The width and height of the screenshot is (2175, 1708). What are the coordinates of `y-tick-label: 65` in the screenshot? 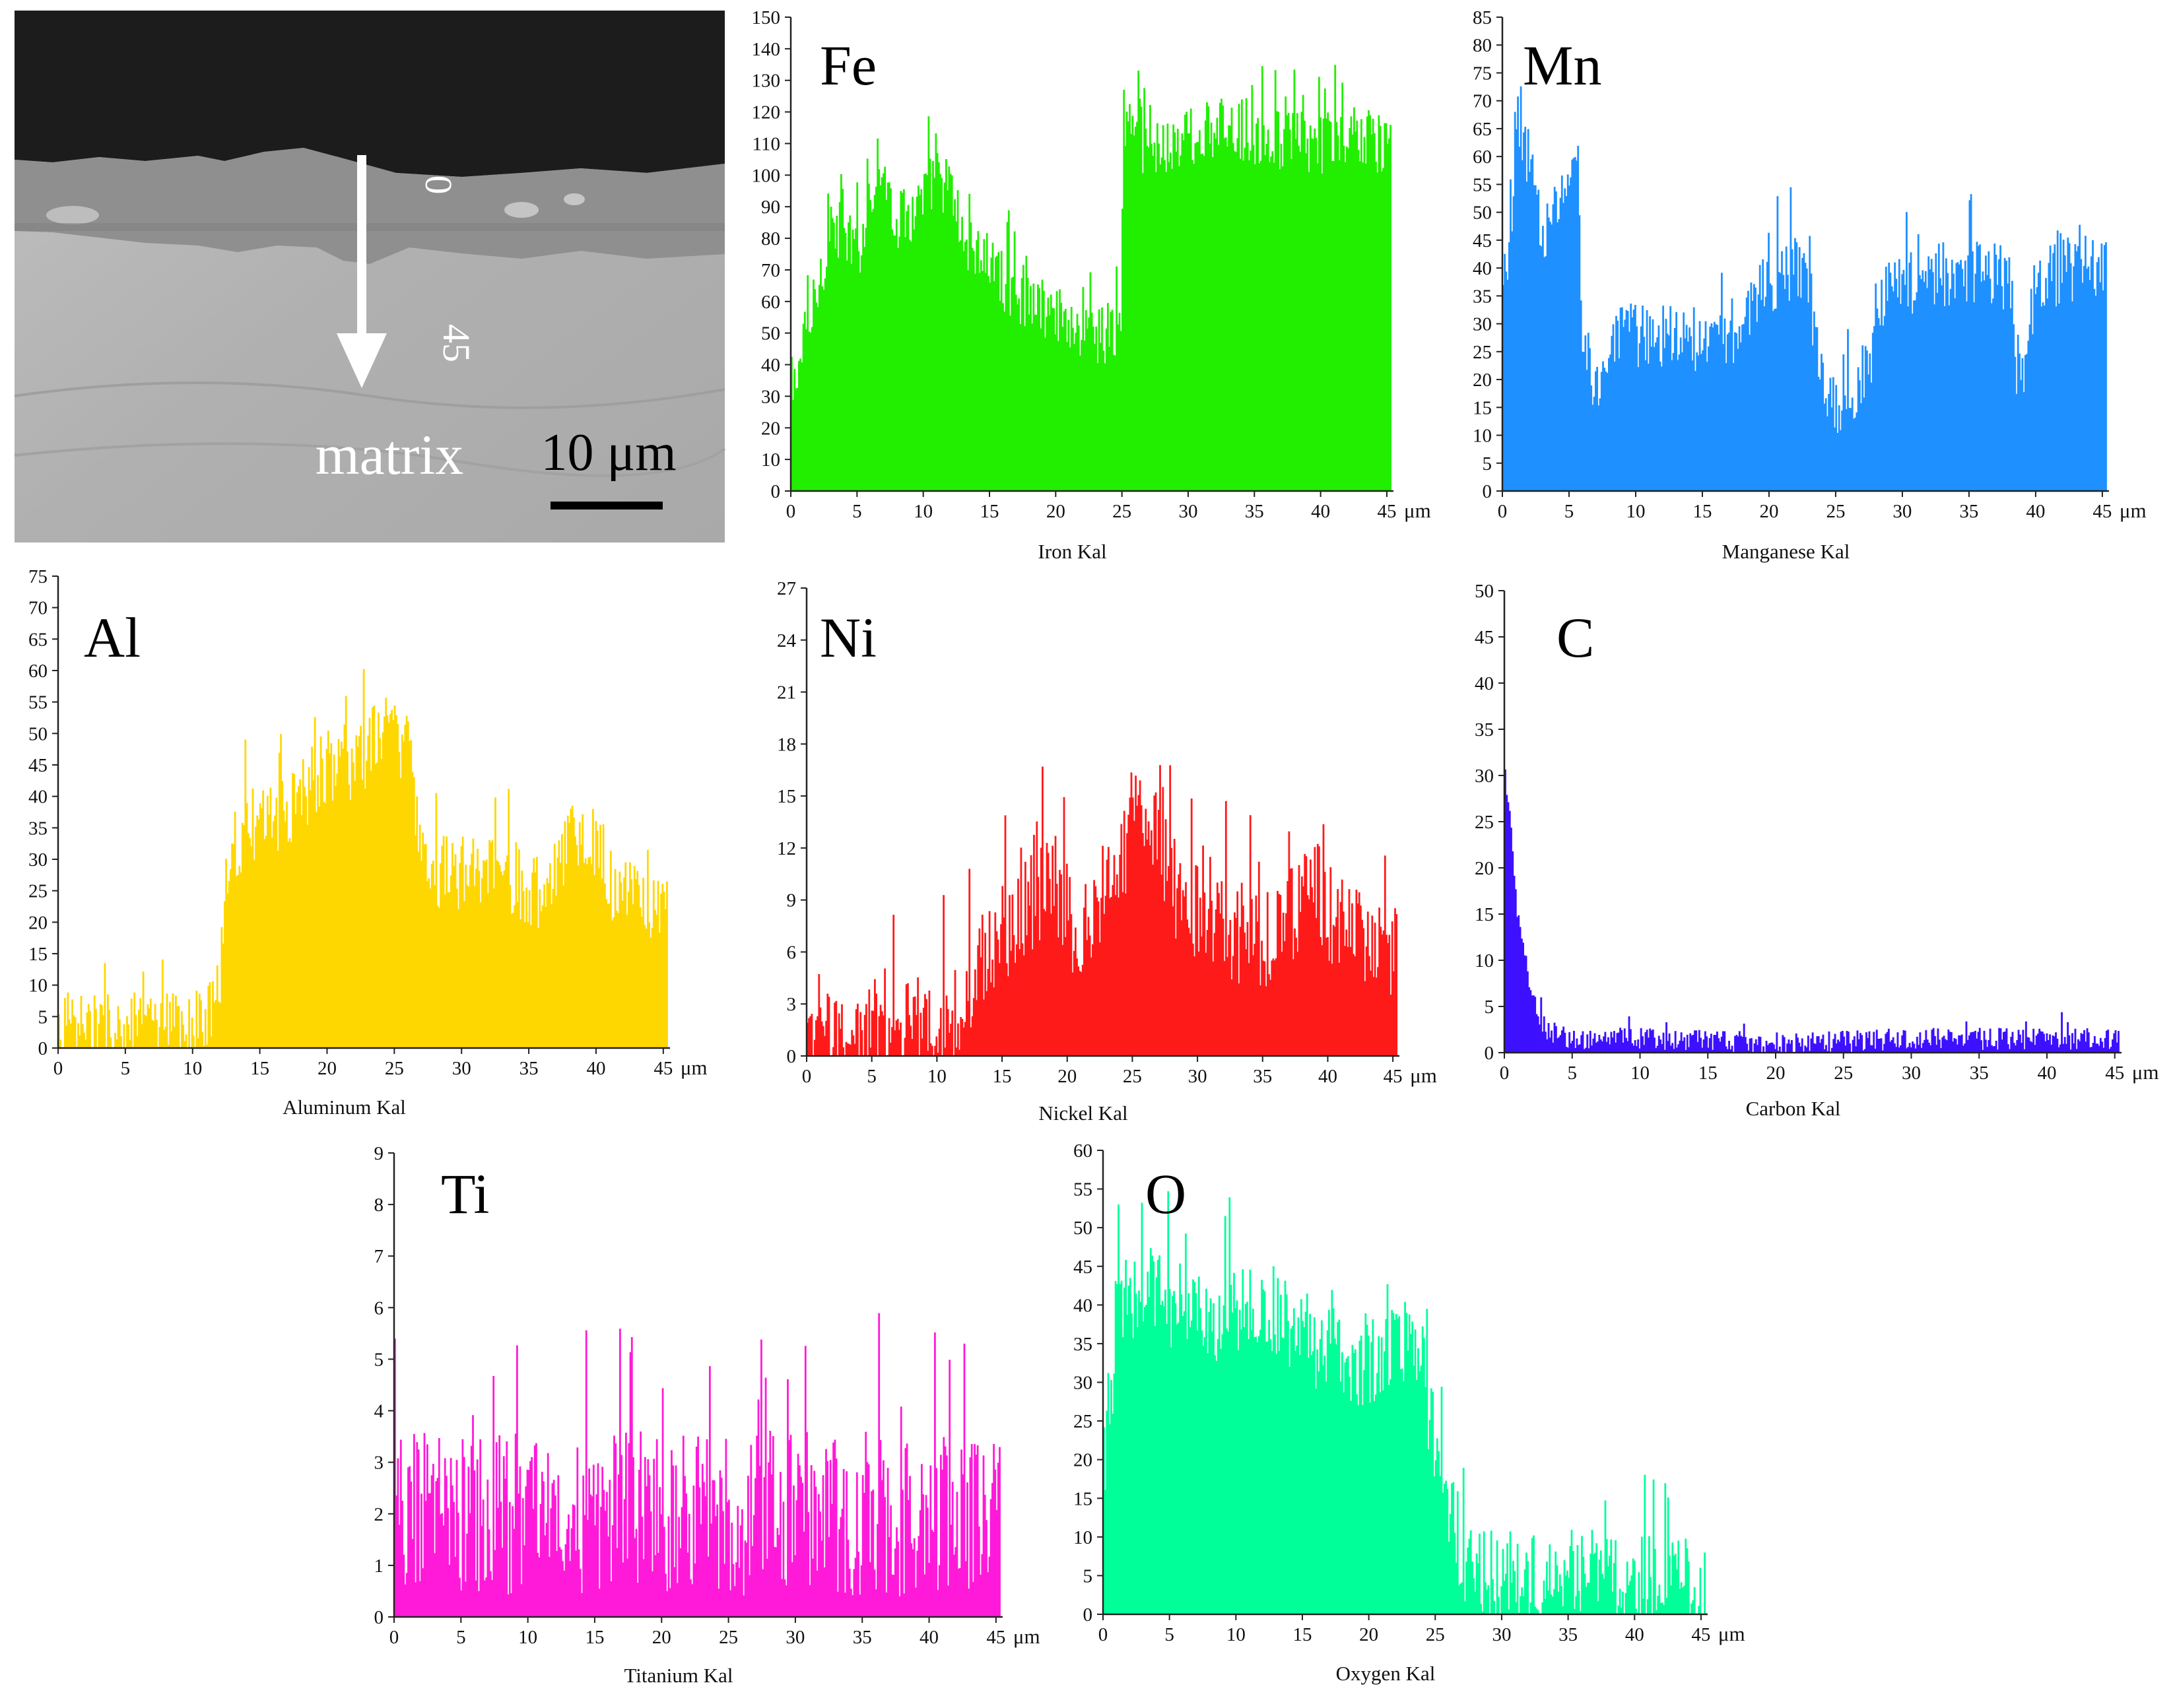 It's located at (1483, 129).